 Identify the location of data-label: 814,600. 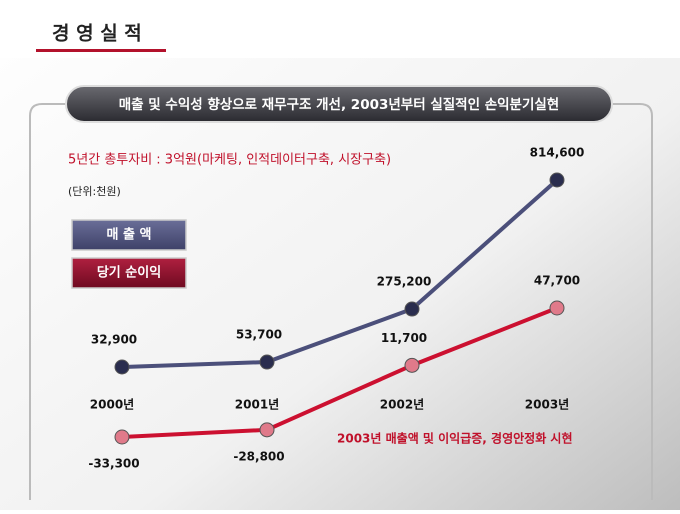
(557, 153).